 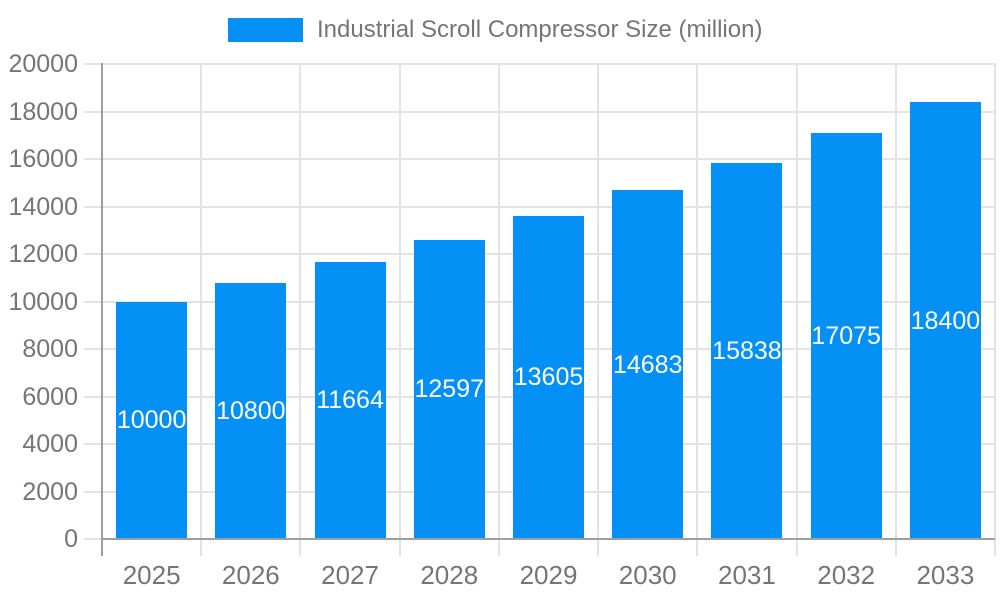 What do you see at coordinates (151, 575) in the screenshot?
I see `x-axis-tick-label: 2025` at bounding box center [151, 575].